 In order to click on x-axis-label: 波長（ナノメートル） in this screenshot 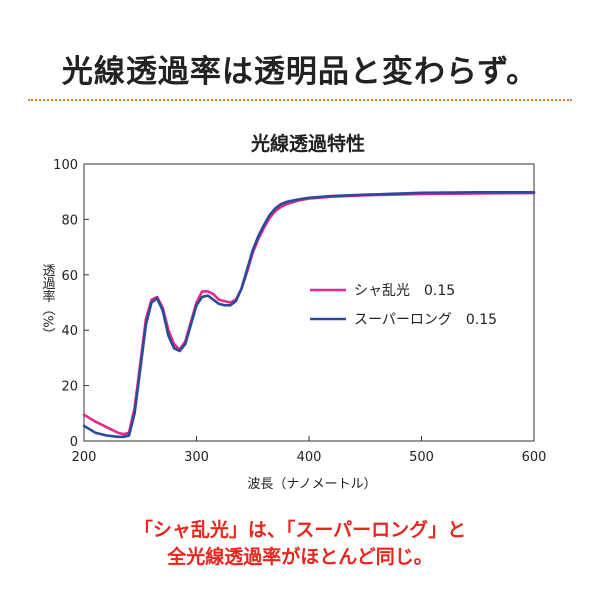, I will do `click(311, 484)`.